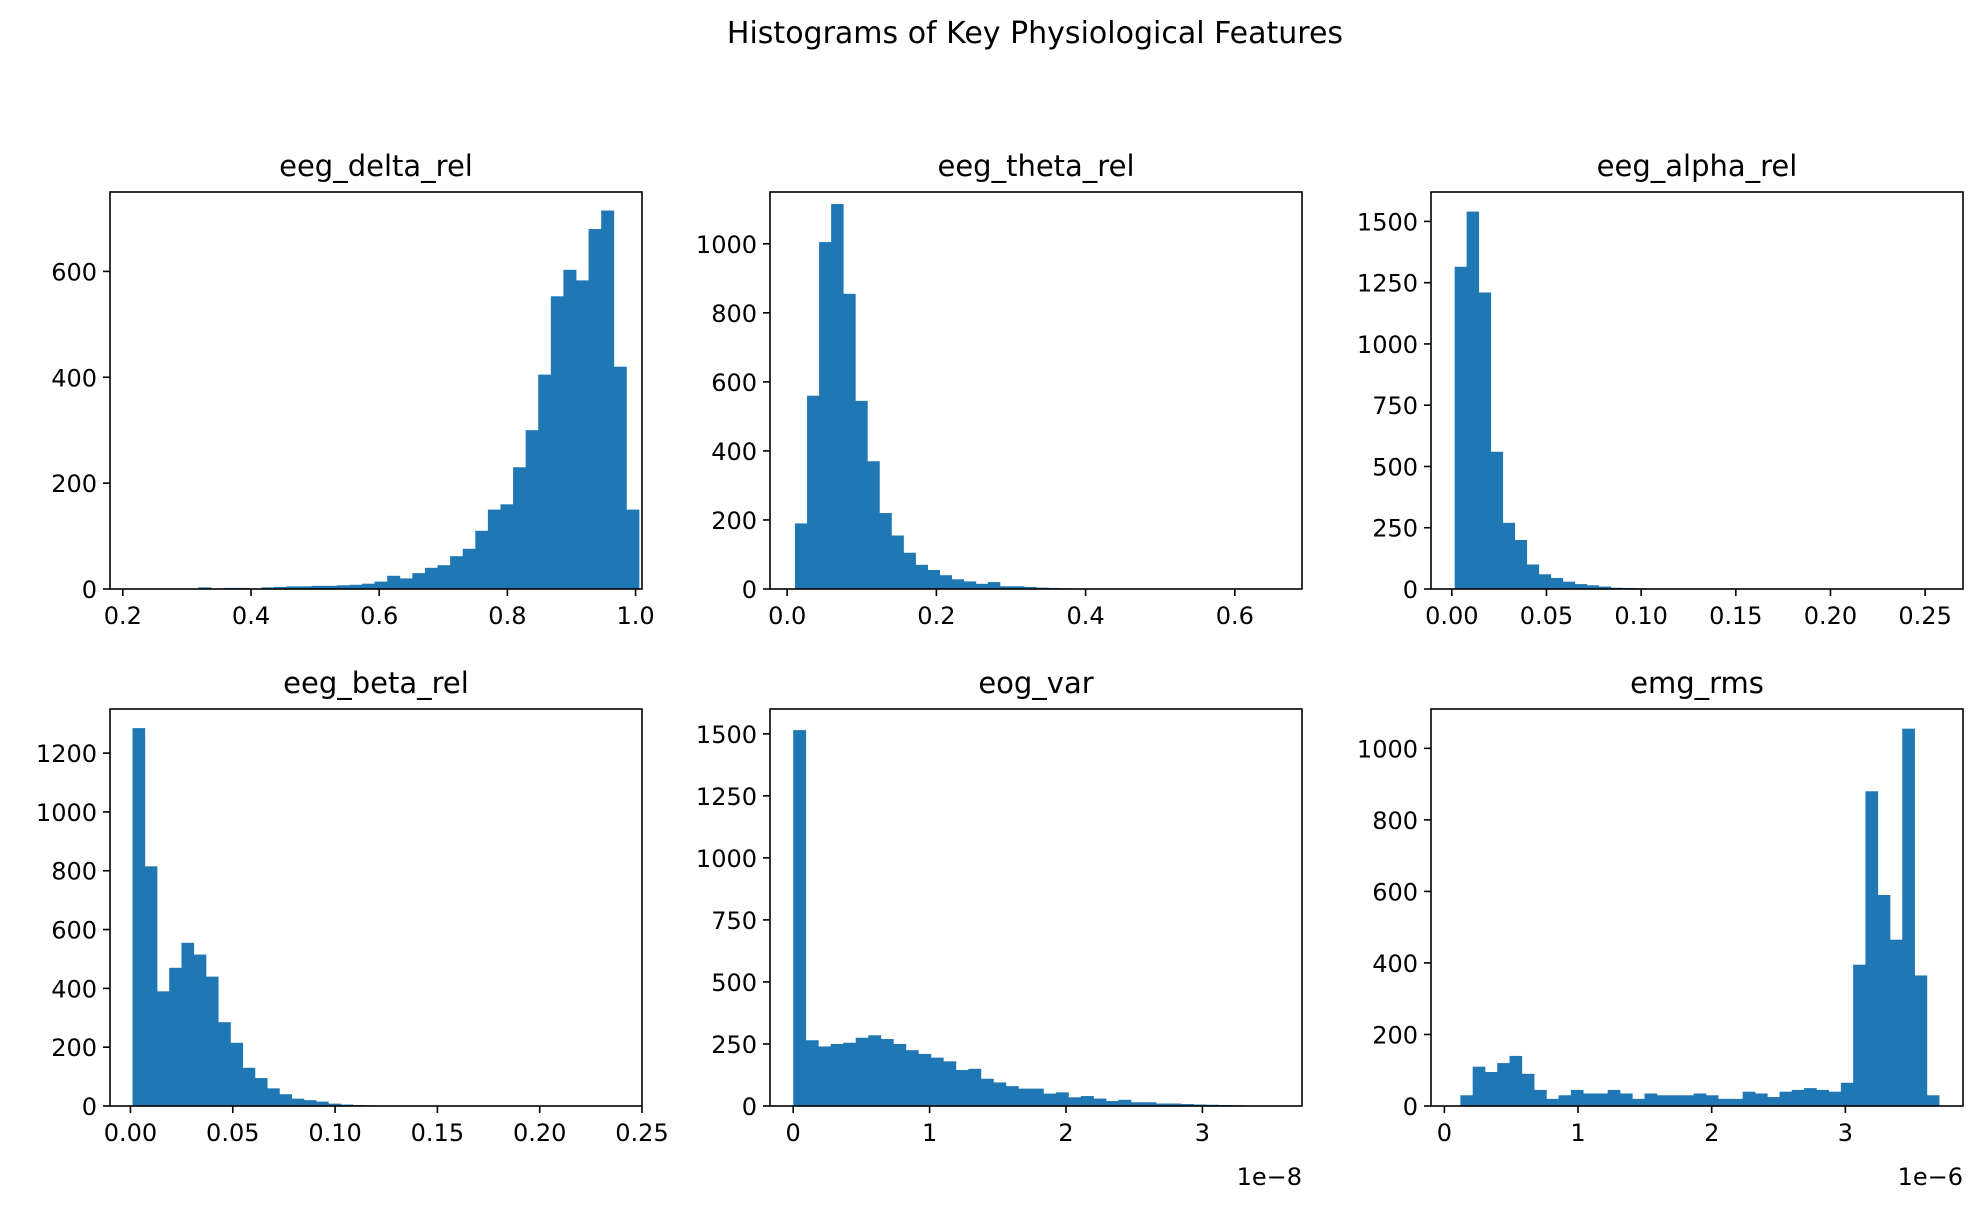 The image size is (1980, 1208). Describe the element at coordinates (1845, 1133) in the screenshot. I see `x-tick-label: 3` at that location.